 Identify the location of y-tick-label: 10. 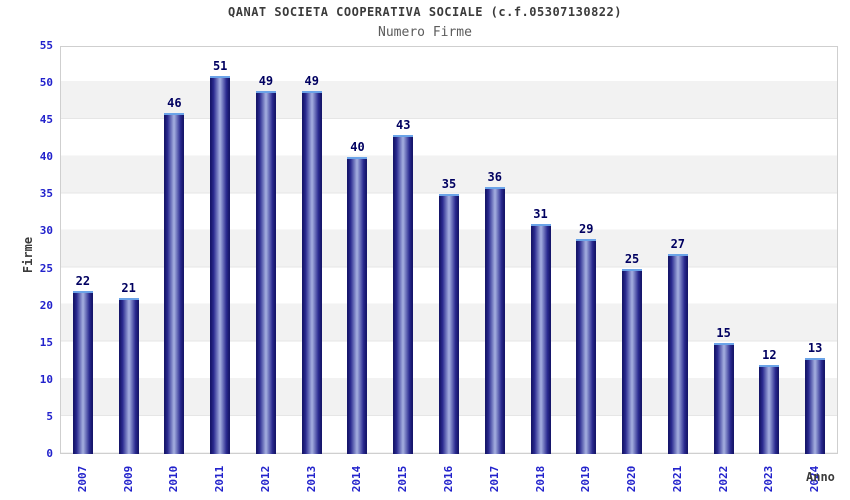
(46, 379).